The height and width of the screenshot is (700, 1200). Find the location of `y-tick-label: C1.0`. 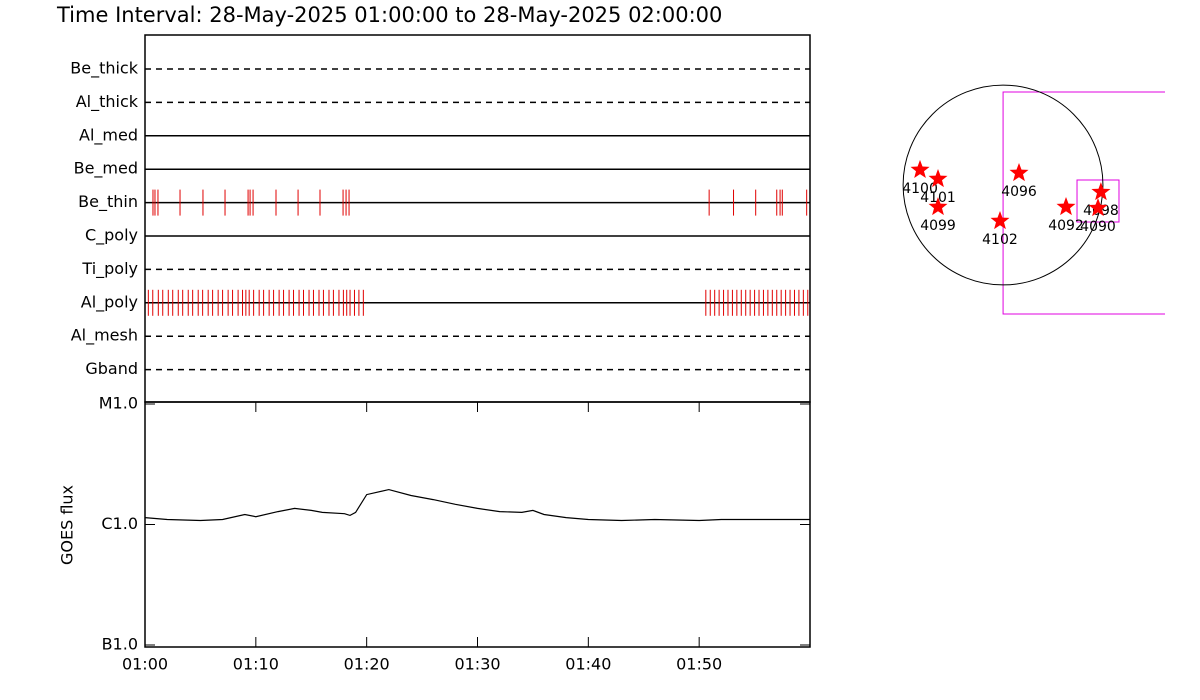

y-tick-label: C1.0 is located at coordinates (119, 523).